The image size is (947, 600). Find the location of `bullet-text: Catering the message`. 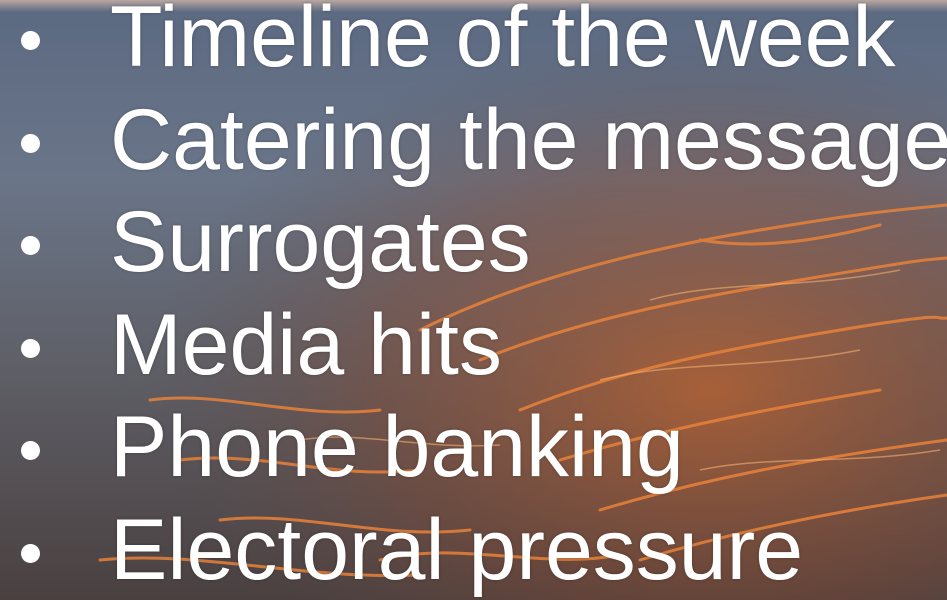

bullet-text: Catering the message is located at coordinates (528, 139).